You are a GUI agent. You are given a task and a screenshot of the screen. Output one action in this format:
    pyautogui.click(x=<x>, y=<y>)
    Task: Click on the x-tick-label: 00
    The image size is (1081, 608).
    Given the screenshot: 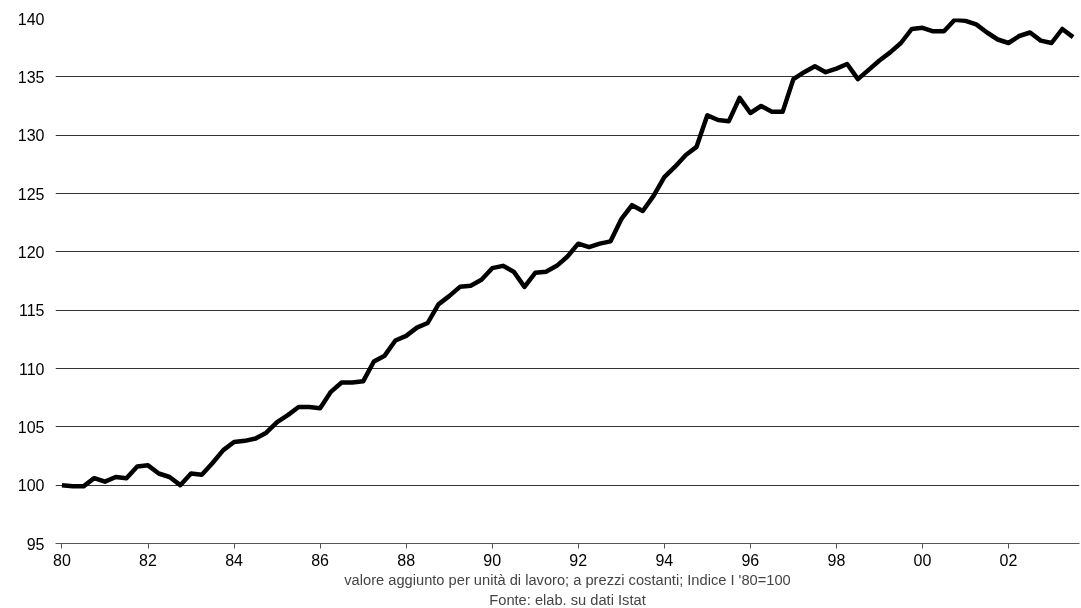 What is the action you would take?
    pyautogui.click(x=922, y=560)
    